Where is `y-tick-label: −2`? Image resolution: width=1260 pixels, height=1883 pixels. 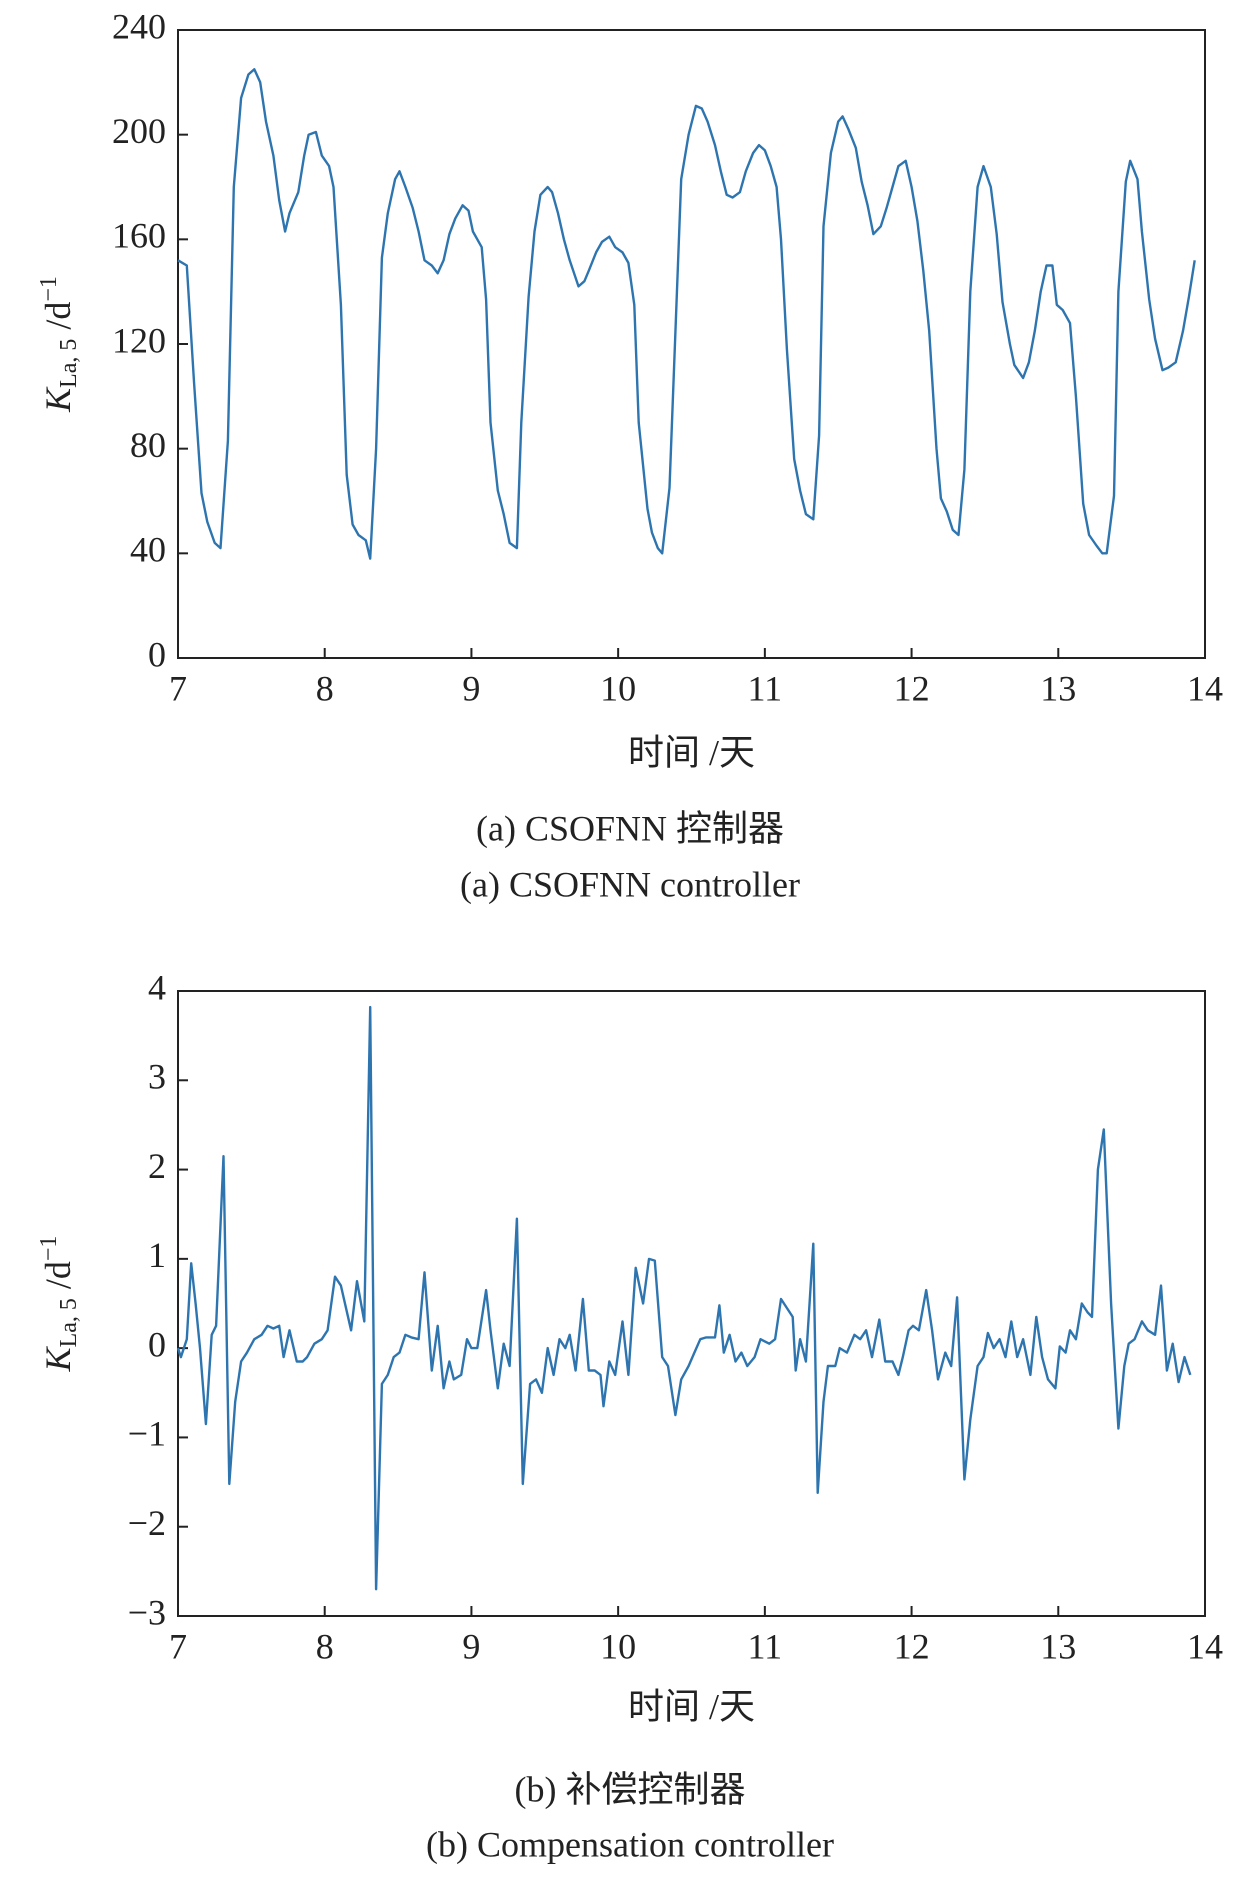 y-tick-label: −2 is located at coordinates (147, 1523).